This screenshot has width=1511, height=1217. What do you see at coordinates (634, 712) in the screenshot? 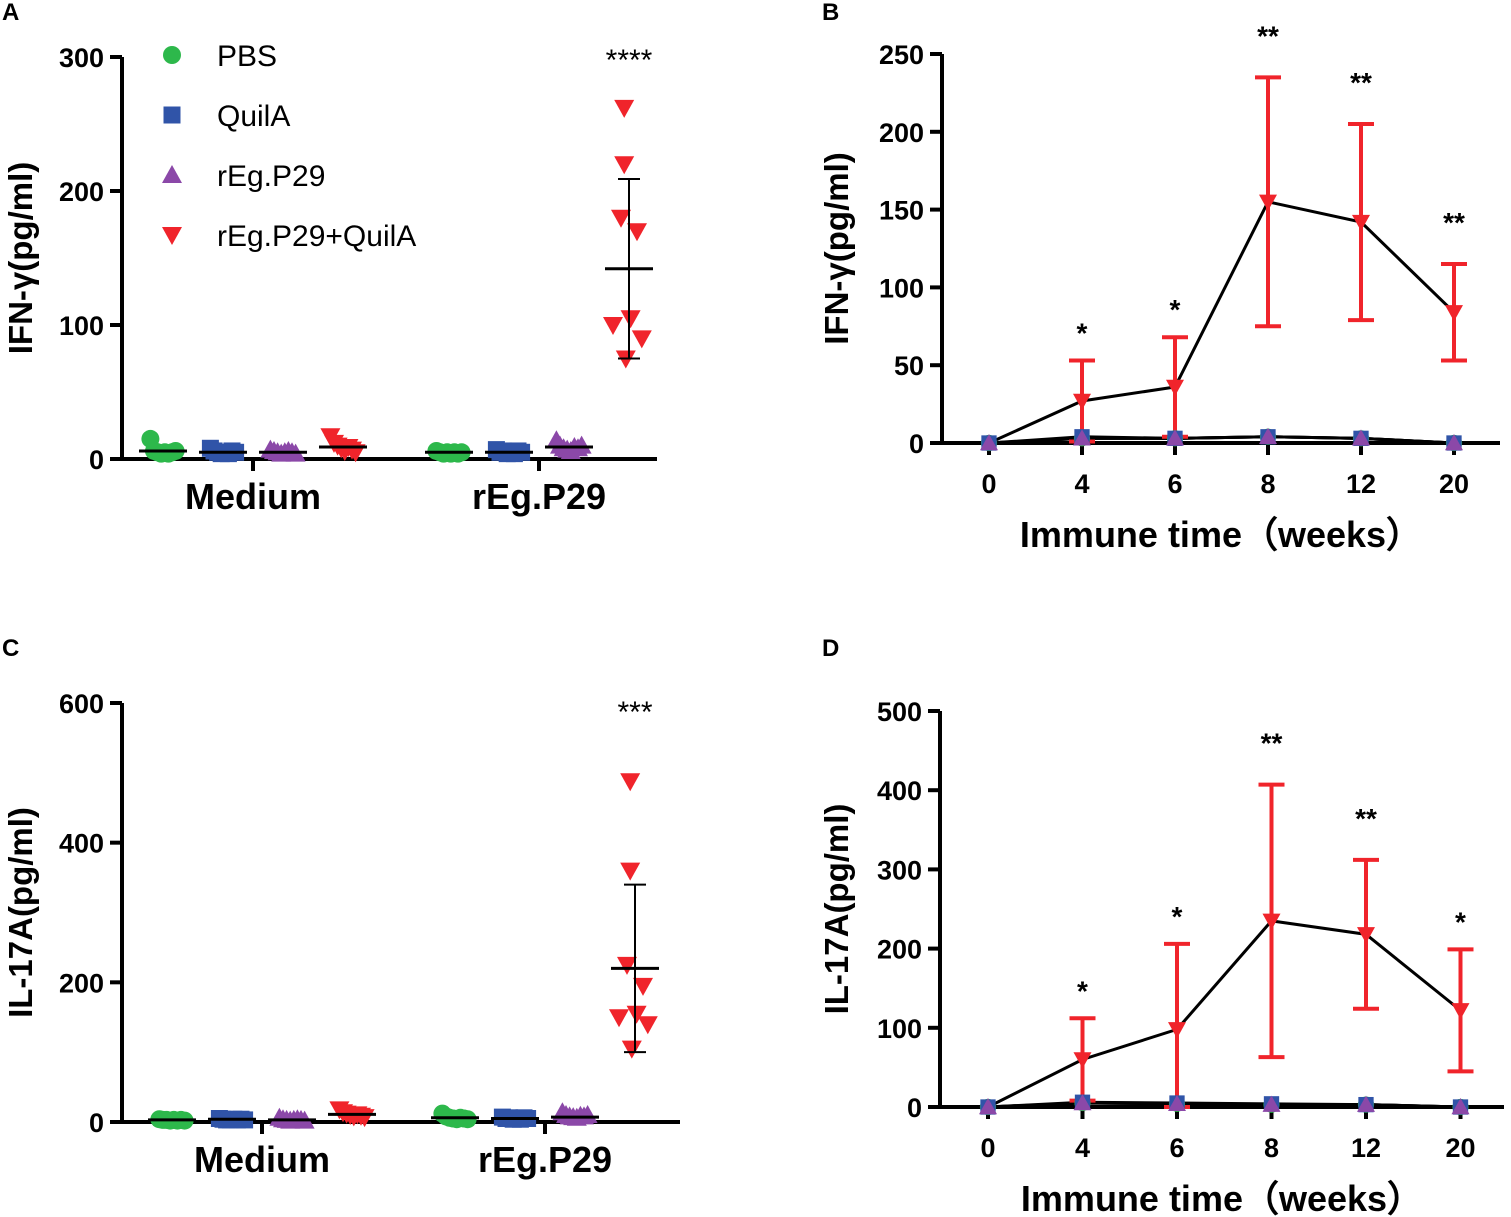
I see `significance-label: ***` at bounding box center [634, 712].